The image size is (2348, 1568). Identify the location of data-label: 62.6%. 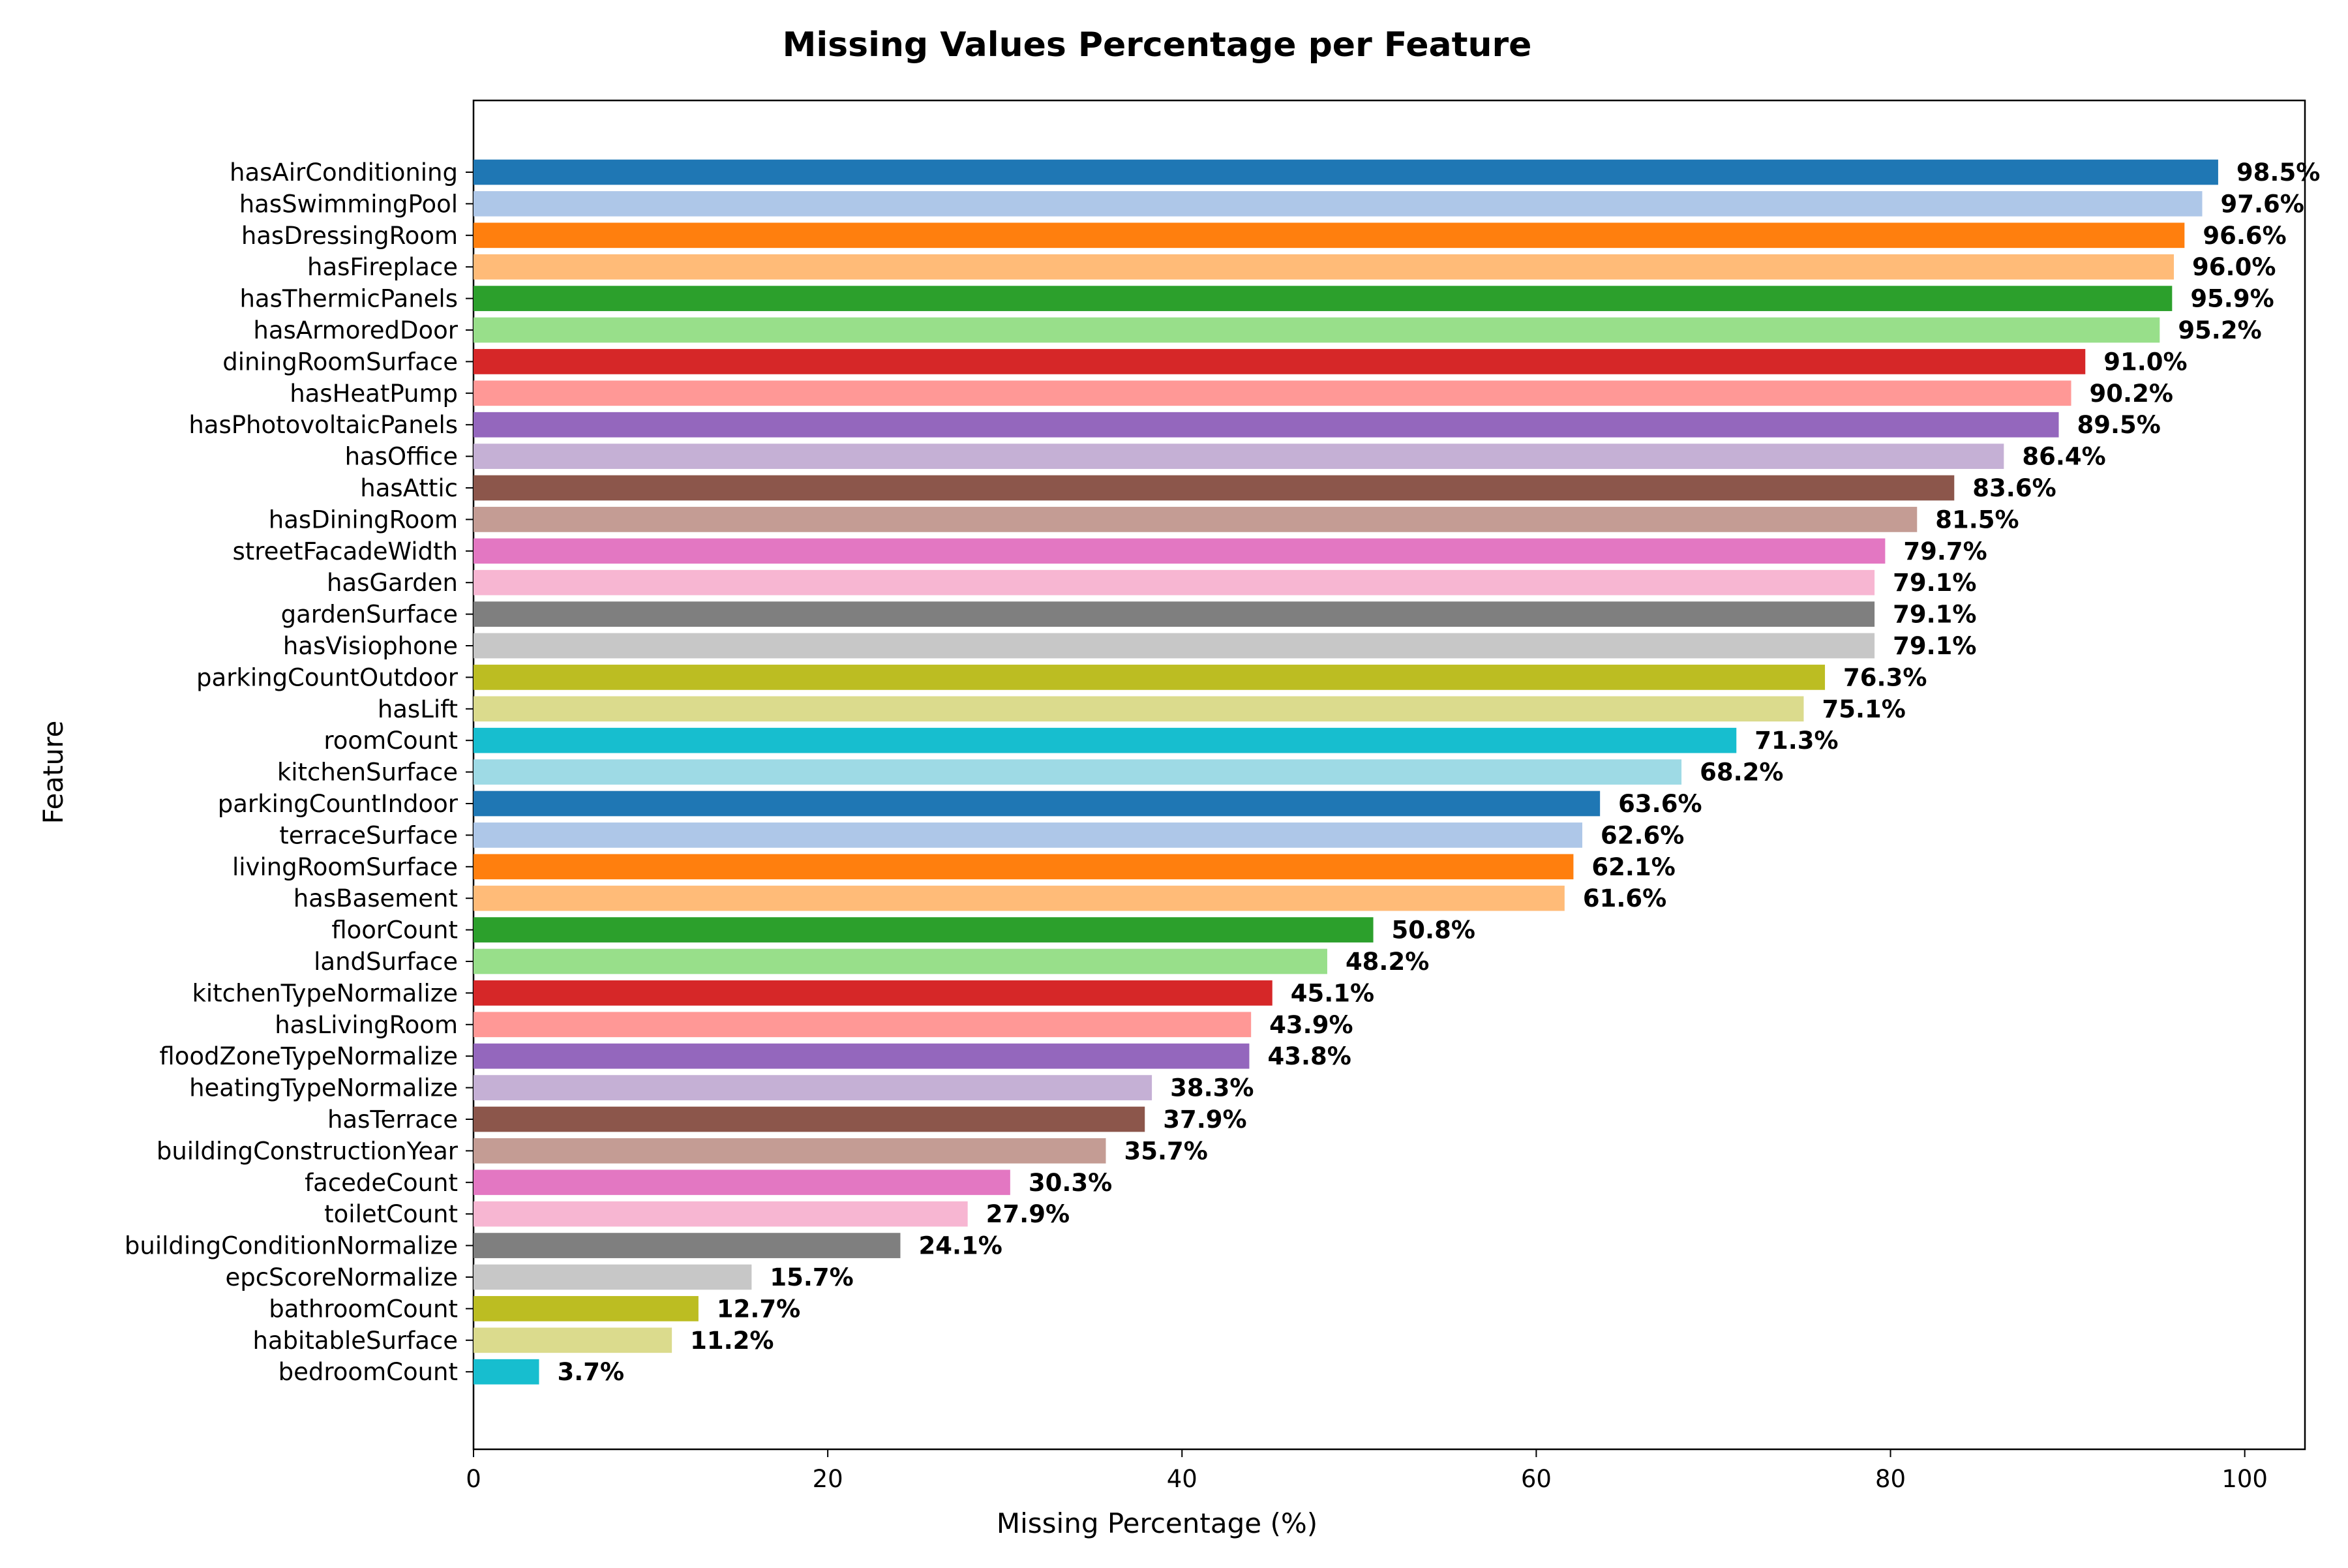
(1643, 835).